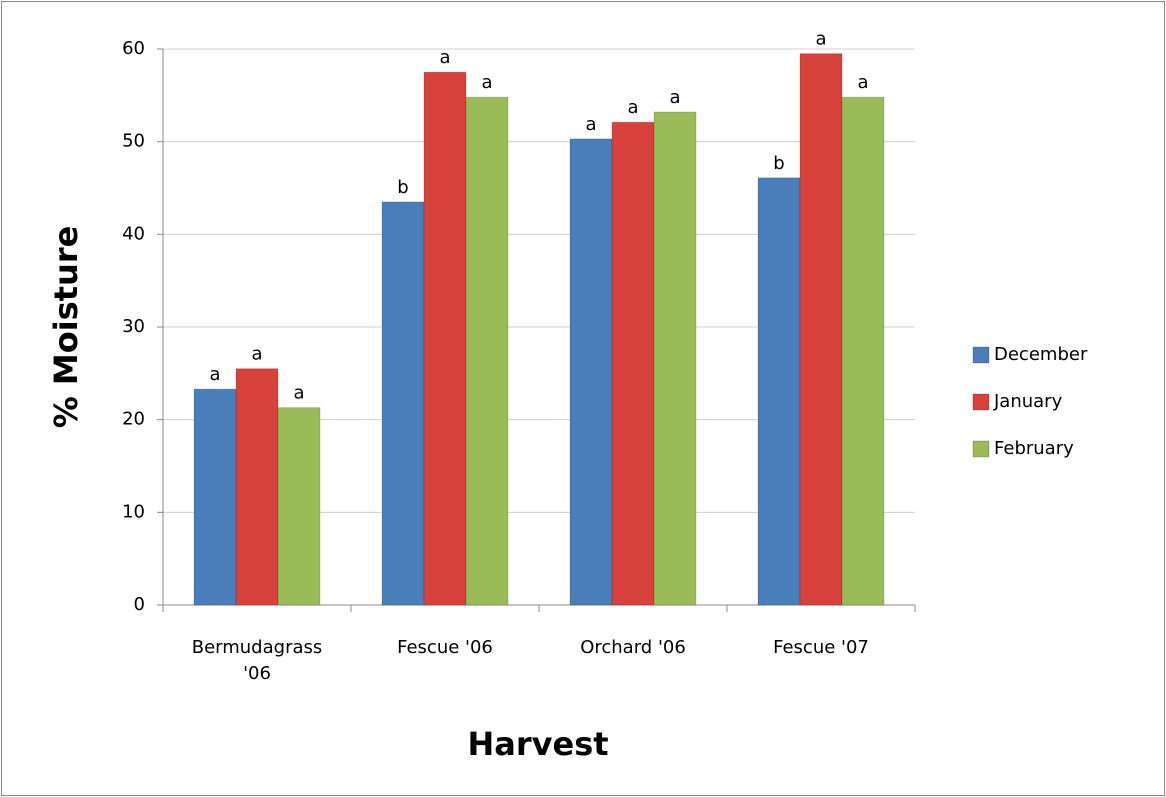 This screenshot has height=797, width=1166. Describe the element at coordinates (133, 48) in the screenshot. I see `y-tick-label: 60` at that location.